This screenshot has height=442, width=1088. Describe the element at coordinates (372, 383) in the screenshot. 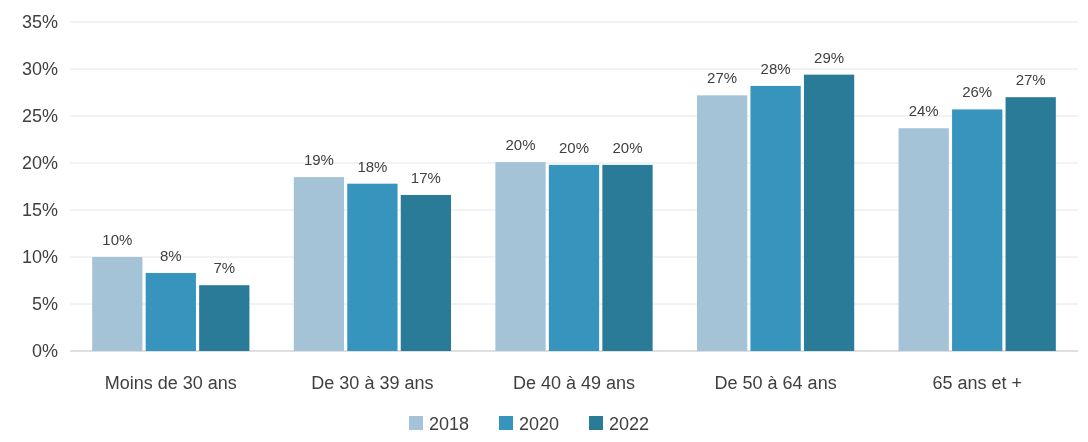

I see `x-tick-label: De 30 à 39 ans` at that location.